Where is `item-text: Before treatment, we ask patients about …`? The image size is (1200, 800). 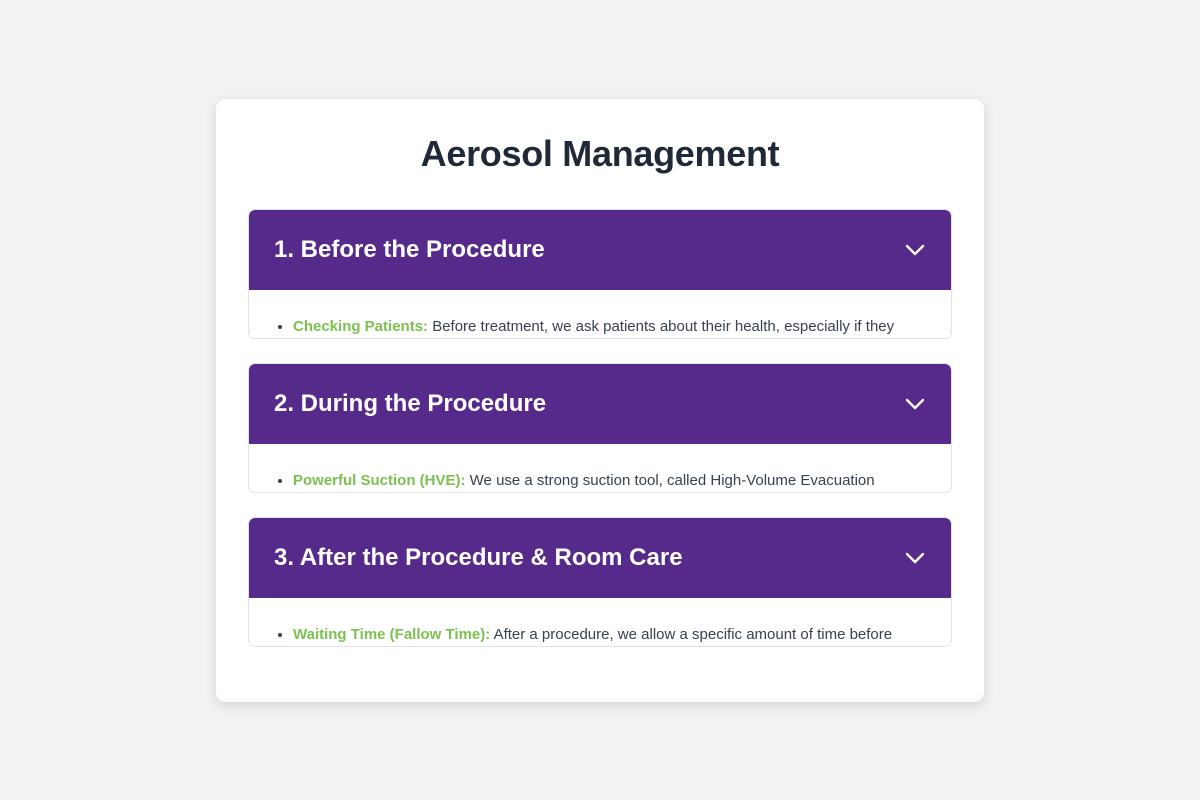
item-text: Before treatment, we ask patients about … is located at coordinates (661, 326).